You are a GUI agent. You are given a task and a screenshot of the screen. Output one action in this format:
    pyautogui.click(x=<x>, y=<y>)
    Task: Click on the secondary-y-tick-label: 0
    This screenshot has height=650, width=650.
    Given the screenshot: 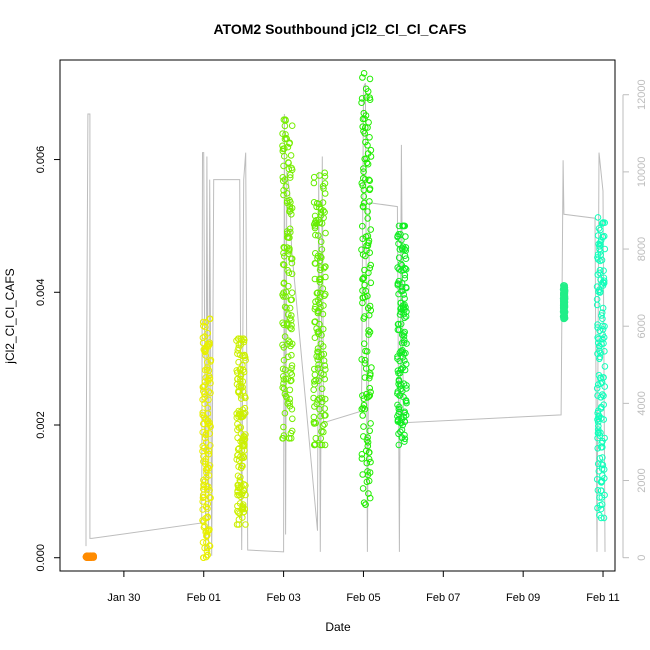 What is the action you would take?
    pyautogui.click(x=642, y=558)
    